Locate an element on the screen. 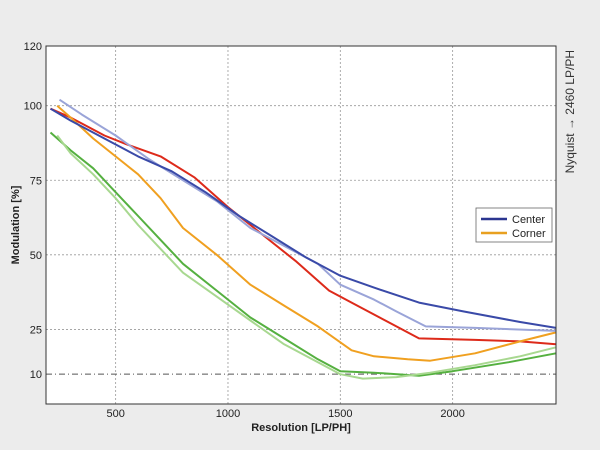 The width and height of the screenshot is (600, 450). y-tick-label: 50 is located at coordinates (36, 256).